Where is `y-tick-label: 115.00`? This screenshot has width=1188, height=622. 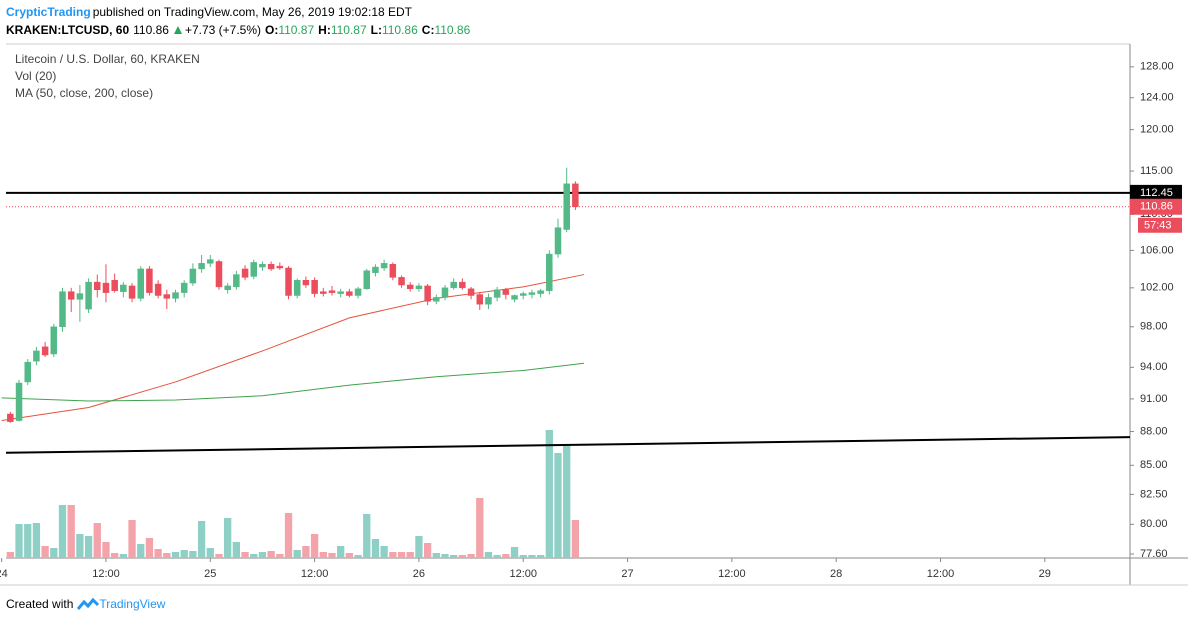 y-tick-label: 115.00 is located at coordinates (1156, 171).